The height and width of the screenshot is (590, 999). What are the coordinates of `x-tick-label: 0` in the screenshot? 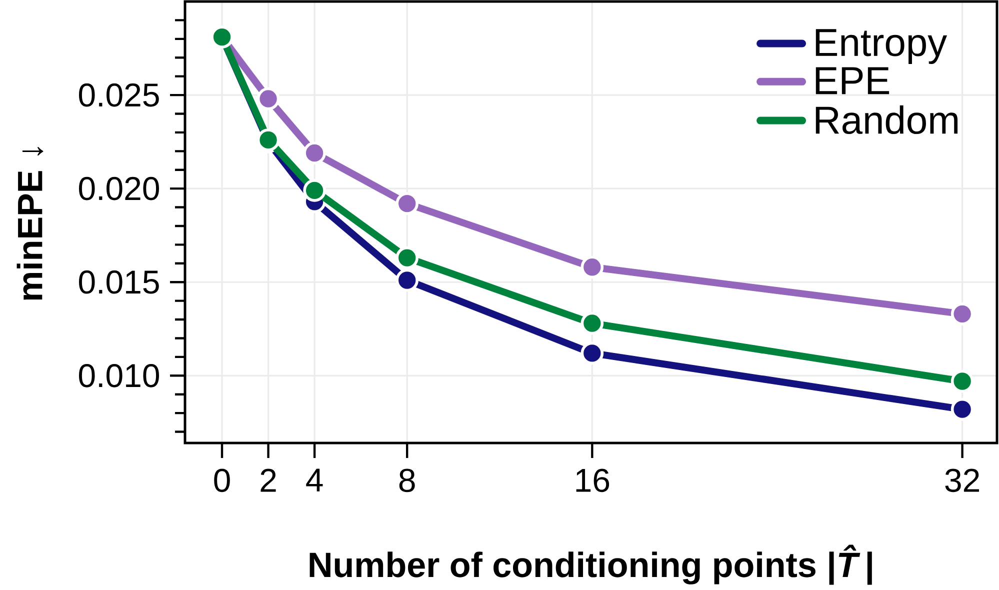 It's located at (222, 480).